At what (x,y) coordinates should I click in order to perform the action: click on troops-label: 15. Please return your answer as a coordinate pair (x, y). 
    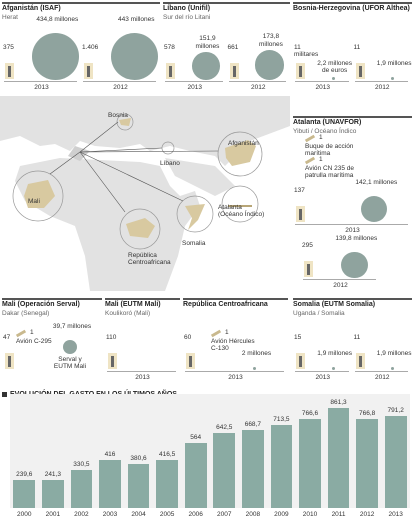
    Looking at the image, I should click on (298, 337).